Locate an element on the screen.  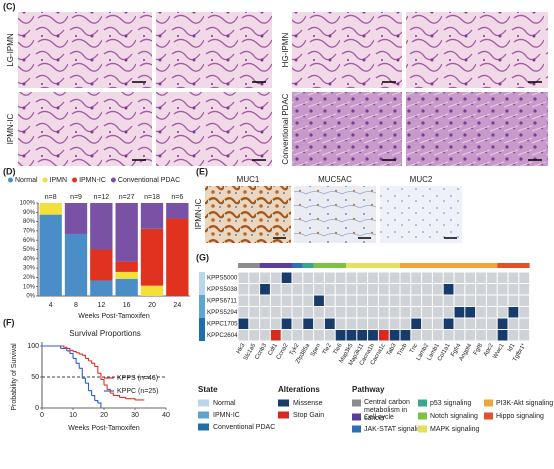
x-tick-label: 40 is located at coordinates (166, 415).